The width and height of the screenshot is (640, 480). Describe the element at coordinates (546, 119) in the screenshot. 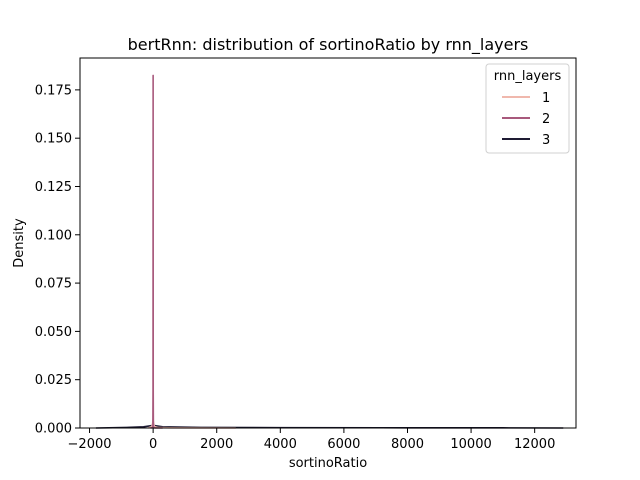

I see `legend-label-2: 2` at that location.